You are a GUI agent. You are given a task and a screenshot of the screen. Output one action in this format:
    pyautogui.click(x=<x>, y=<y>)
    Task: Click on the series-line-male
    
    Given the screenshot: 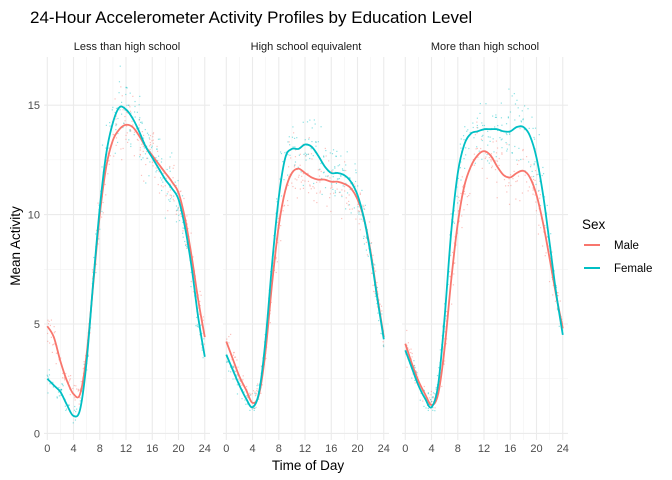 What is the action you would take?
    pyautogui.click(x=126, y=261)
    